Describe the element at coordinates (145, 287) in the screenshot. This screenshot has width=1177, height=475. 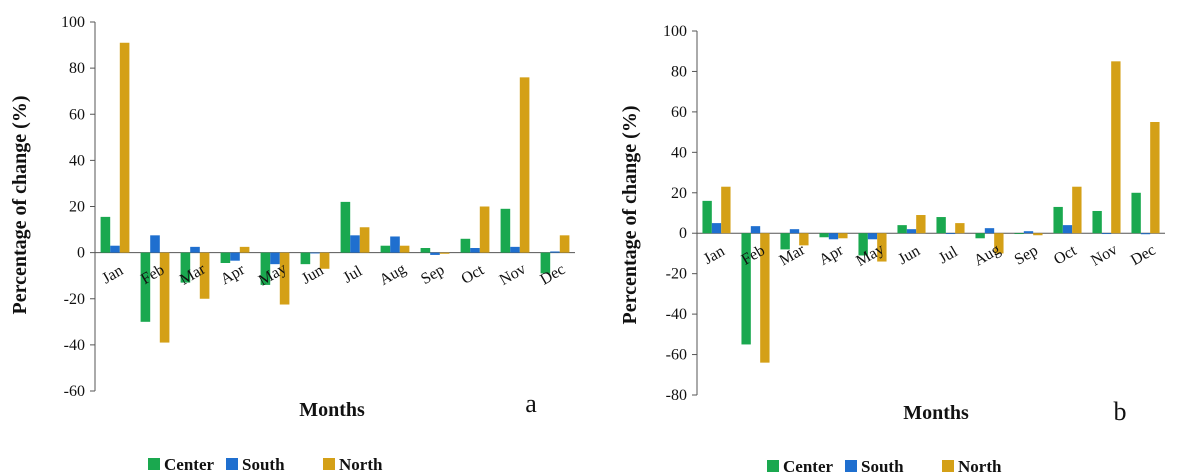
I see `bar-center-feb` at that location.